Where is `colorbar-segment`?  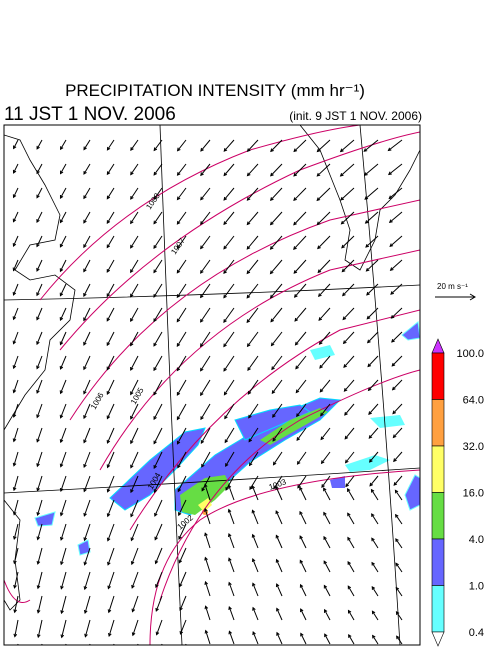
colorbar-segment is located at coordinates (438, 516).